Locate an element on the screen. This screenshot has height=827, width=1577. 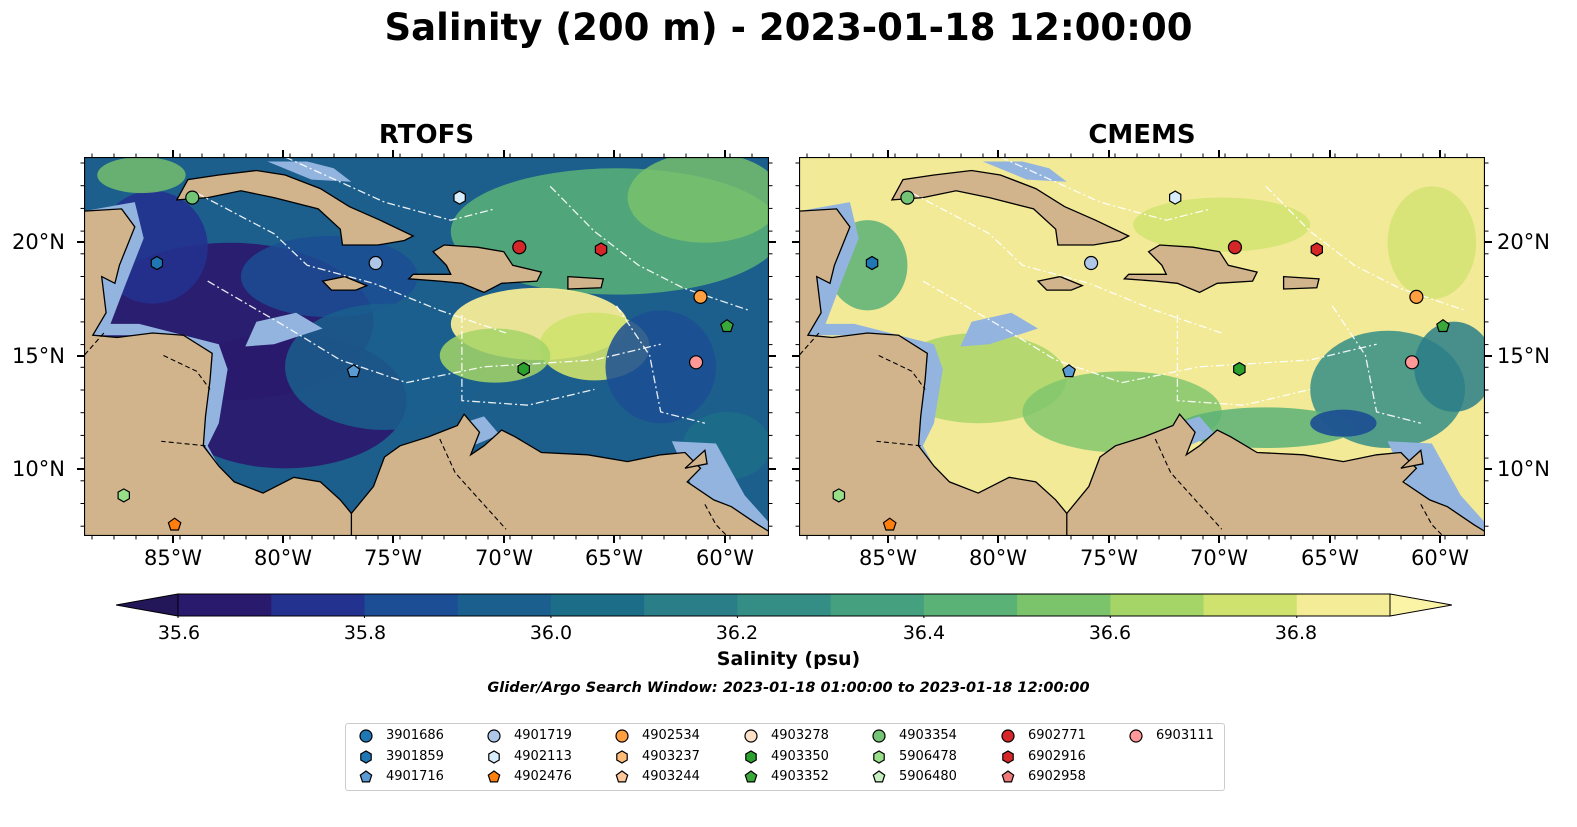
legend-label: 4902534 is located at coordinates (671, 735).